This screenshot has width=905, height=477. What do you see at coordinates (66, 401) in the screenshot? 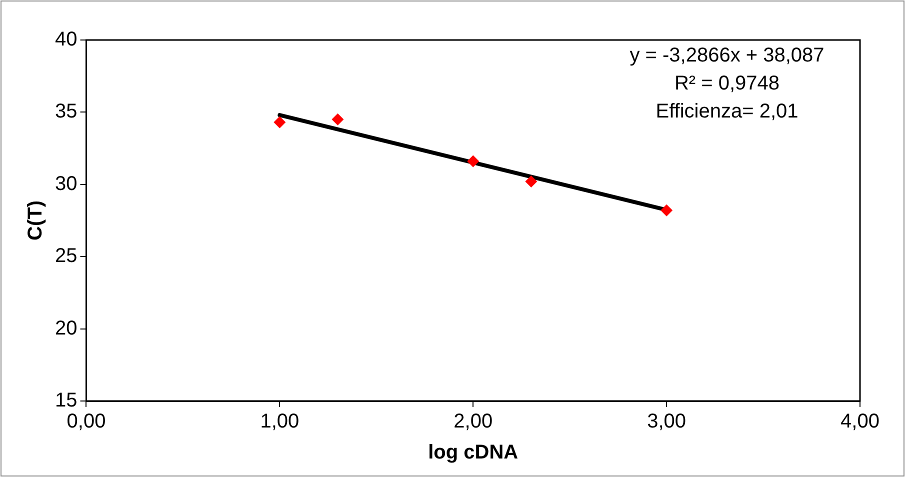
I see `y-tick-label: 15` at bounding box center [66, 401].